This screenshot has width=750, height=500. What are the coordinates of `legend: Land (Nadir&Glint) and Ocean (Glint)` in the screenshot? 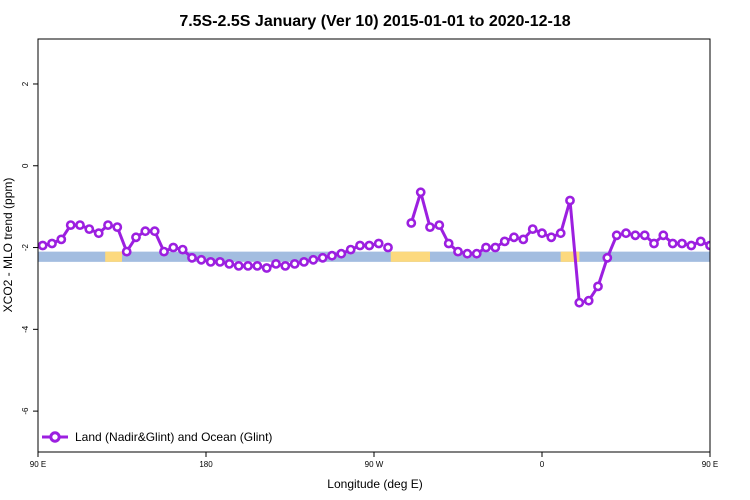 It's located at (157, 437).